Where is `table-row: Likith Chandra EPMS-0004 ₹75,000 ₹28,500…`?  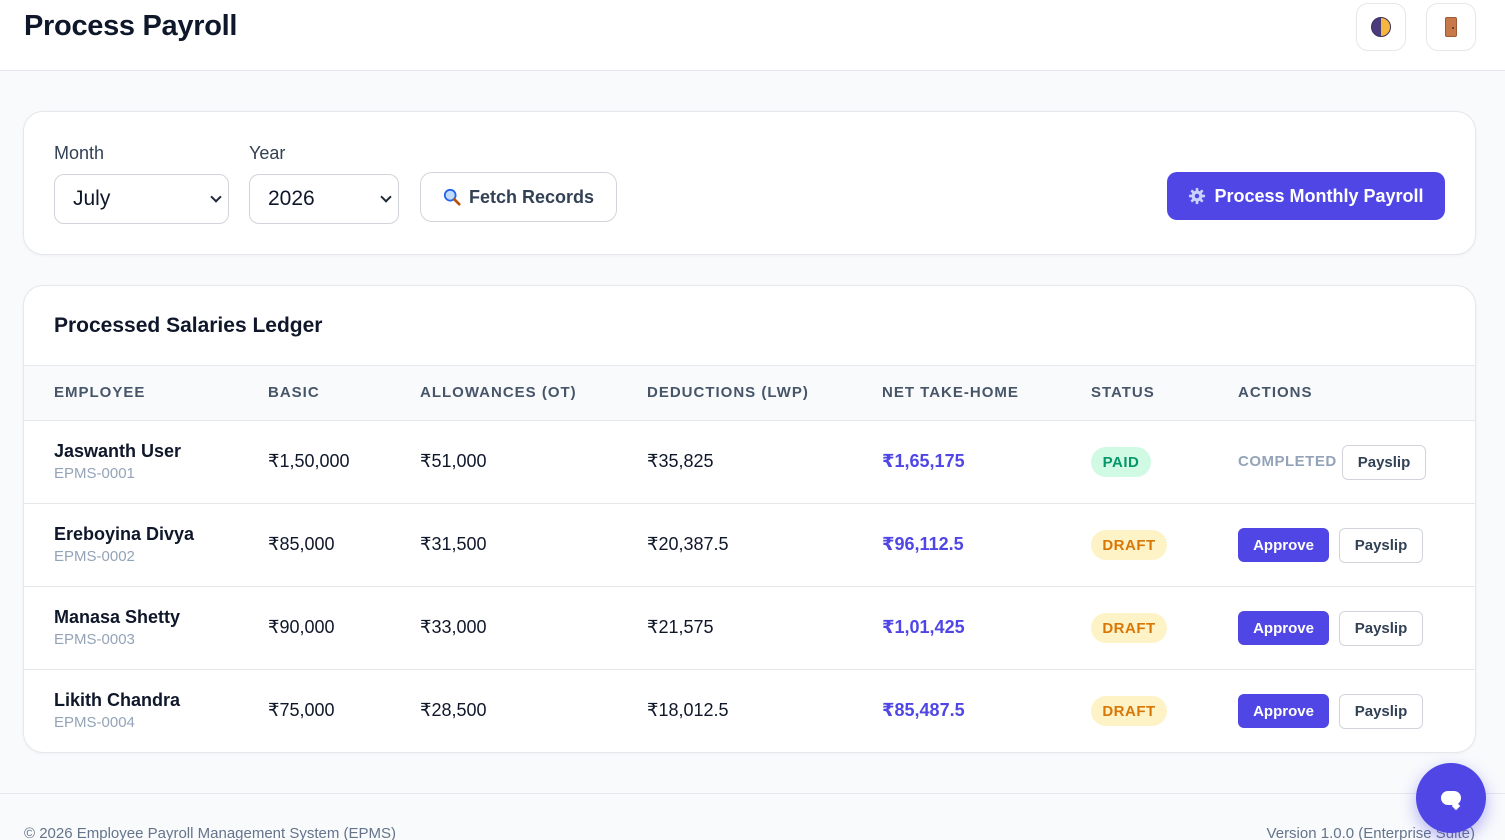
table-row: Likith Chandra EPMS-0004 ₹75,000 ₹28,500… is located at coordinates (749, 711).